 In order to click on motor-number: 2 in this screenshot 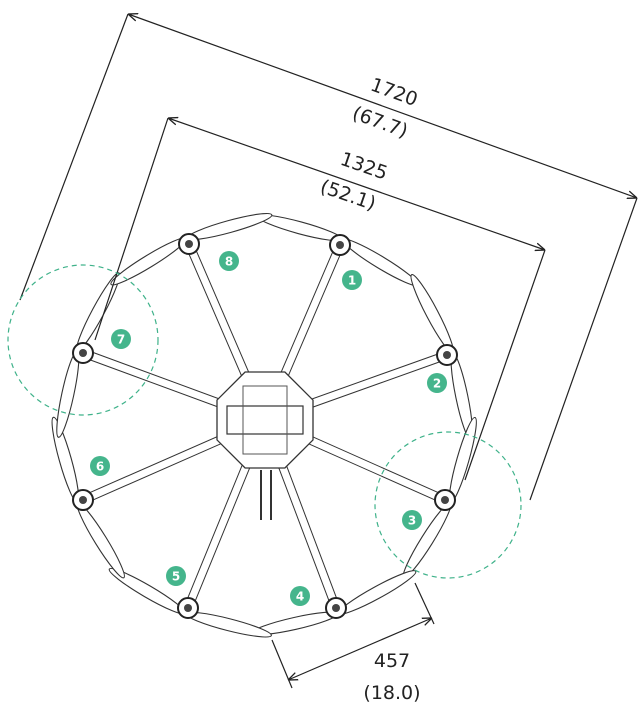, I will do `click(437, 384)`.